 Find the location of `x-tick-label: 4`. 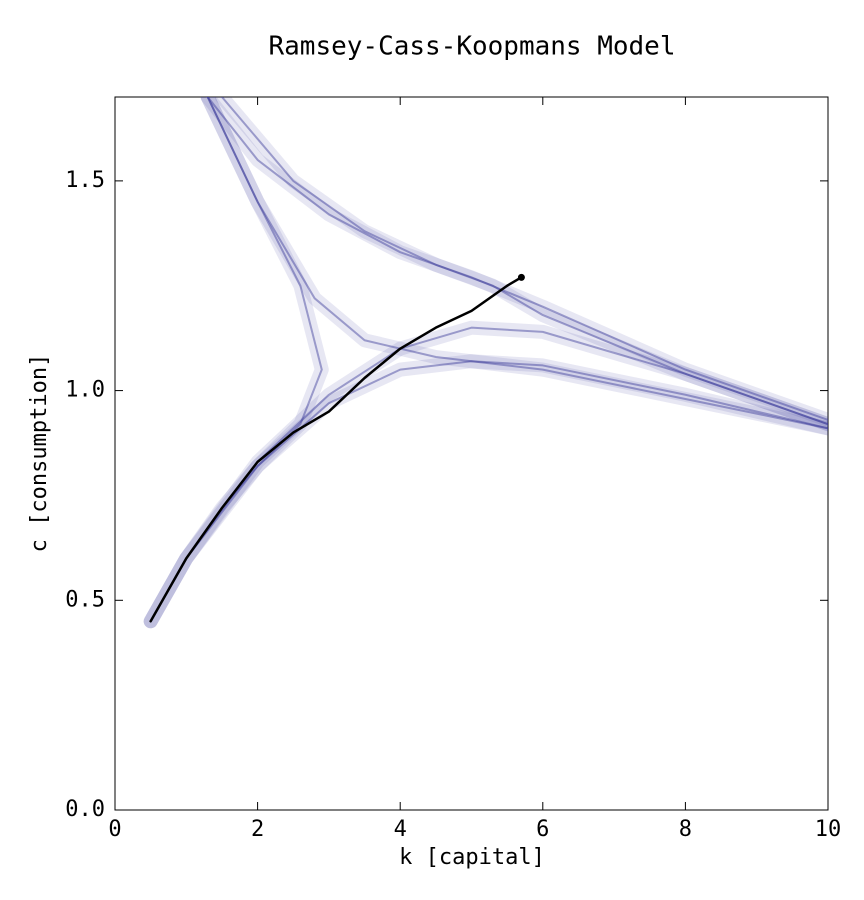

x-tick-label: 4 is located at coordinates (400, 829).